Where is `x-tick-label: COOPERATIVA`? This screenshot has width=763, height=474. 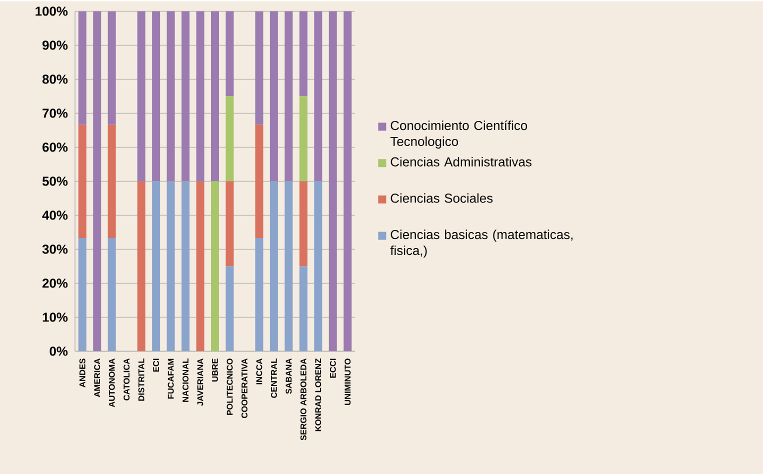 x-tick-label: COOPERATIVA is located at coordinates (245, 388).